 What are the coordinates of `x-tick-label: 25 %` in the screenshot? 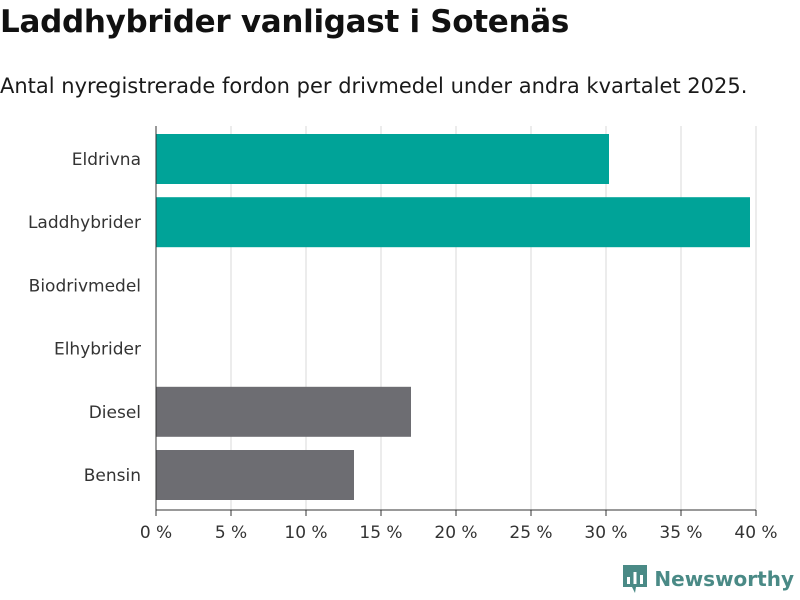 It's located at (530, 533).